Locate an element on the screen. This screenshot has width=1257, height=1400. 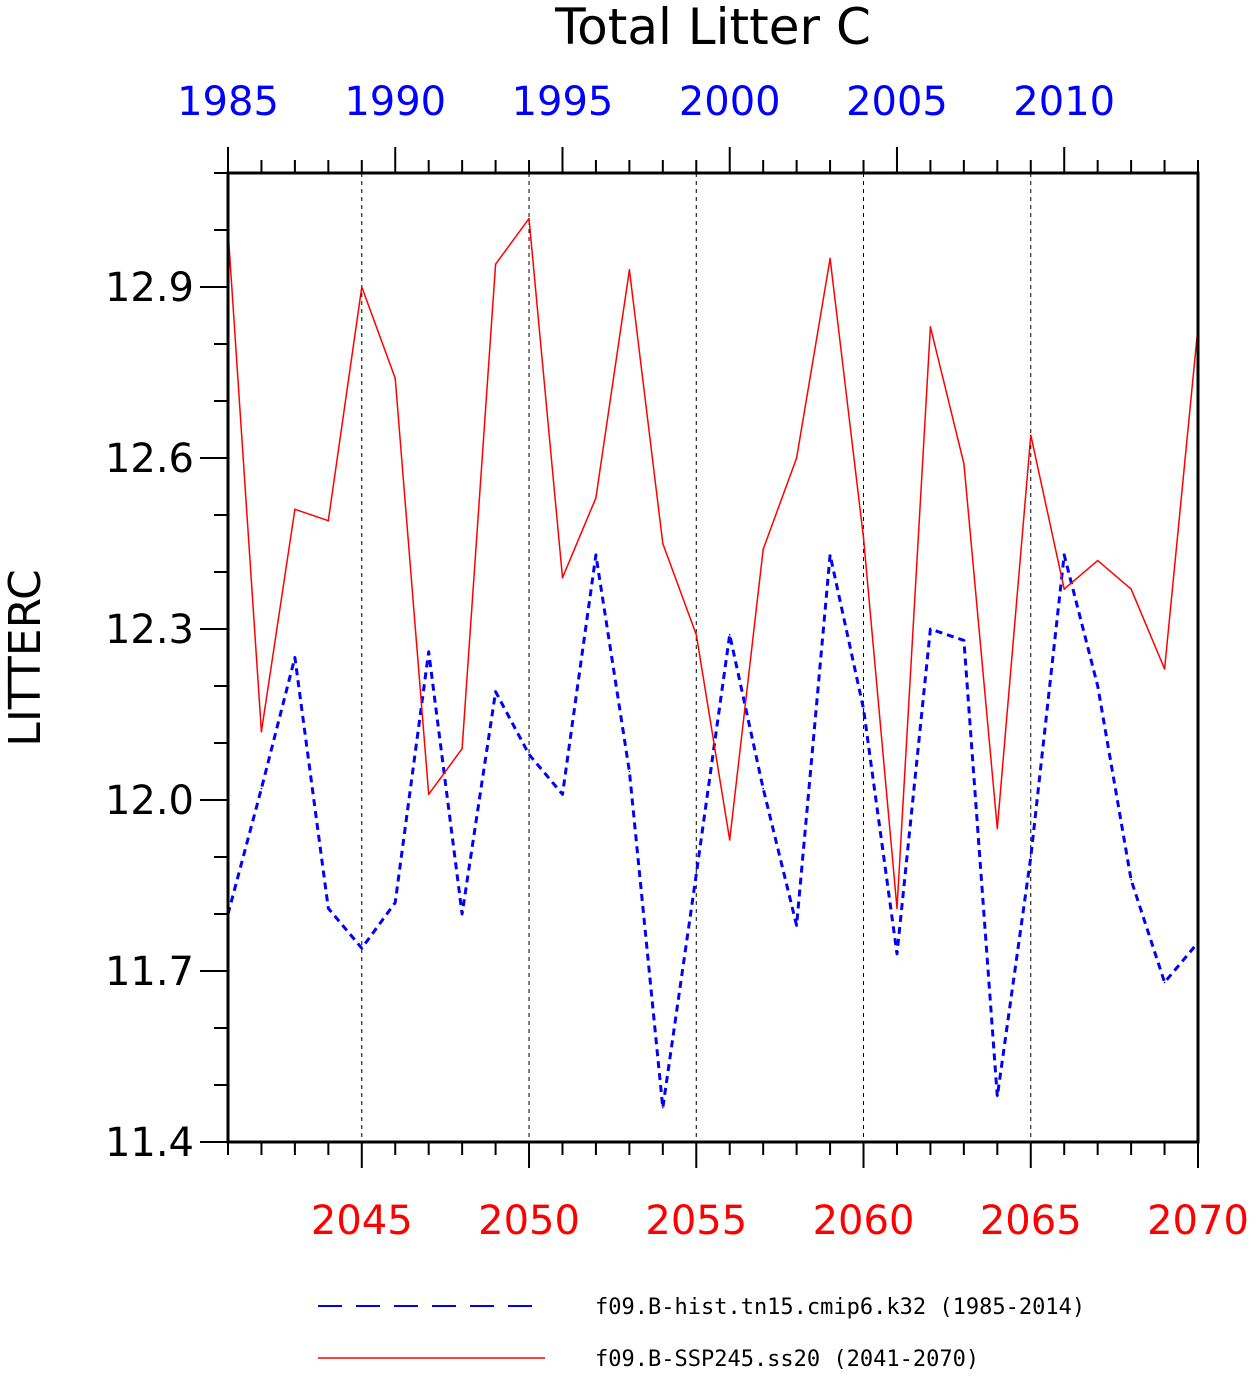
bottom-tick-label: 2045 is located at coordinates (362, 1221).